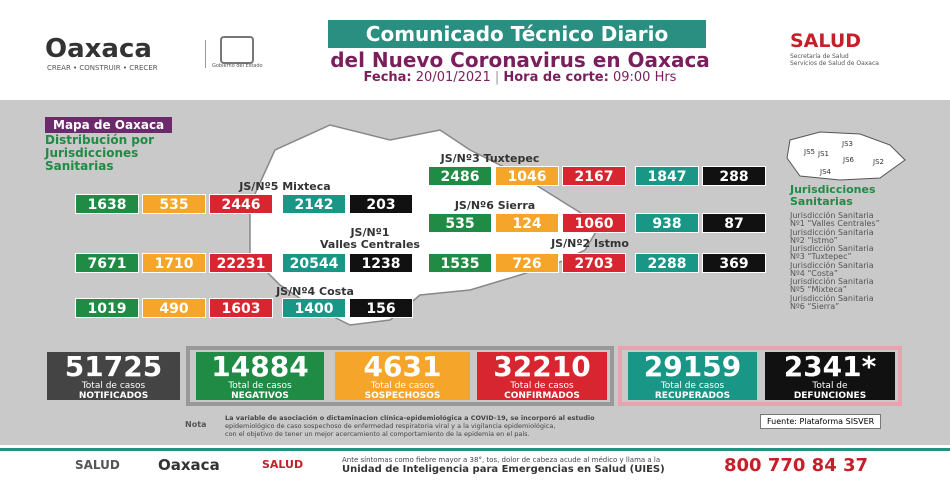 This screenshot has width=950, height=480. Describe the element at coordinates (241, 263) in the screenshot. I see `region-value: 22231` at that location.